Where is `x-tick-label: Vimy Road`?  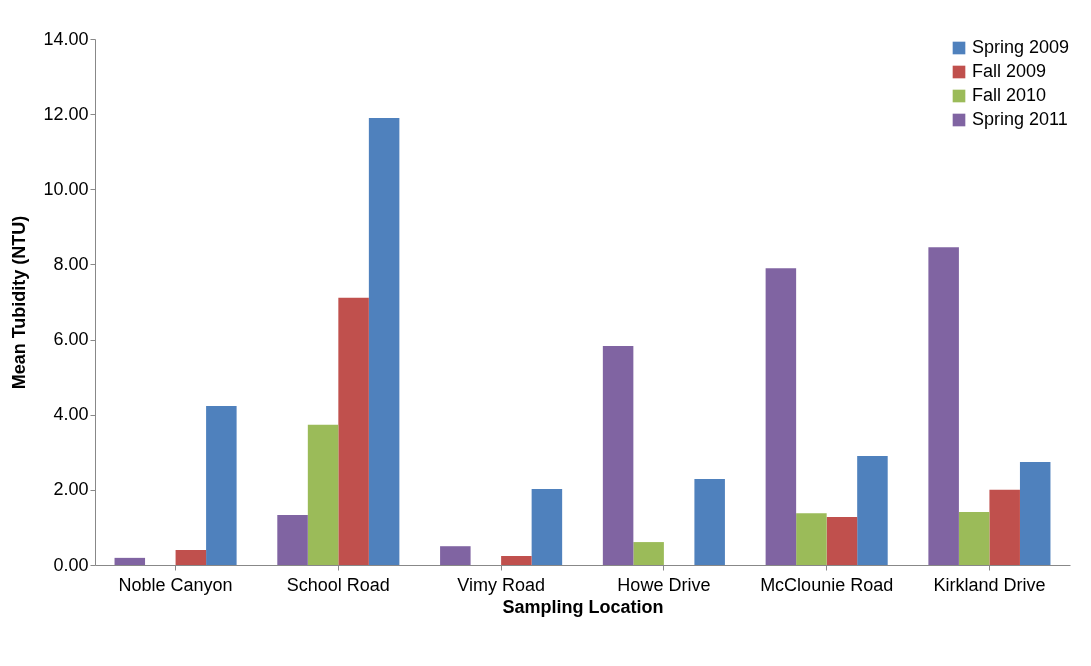
x-tick-label: Vimy Road is located at coordinates (501, 584).